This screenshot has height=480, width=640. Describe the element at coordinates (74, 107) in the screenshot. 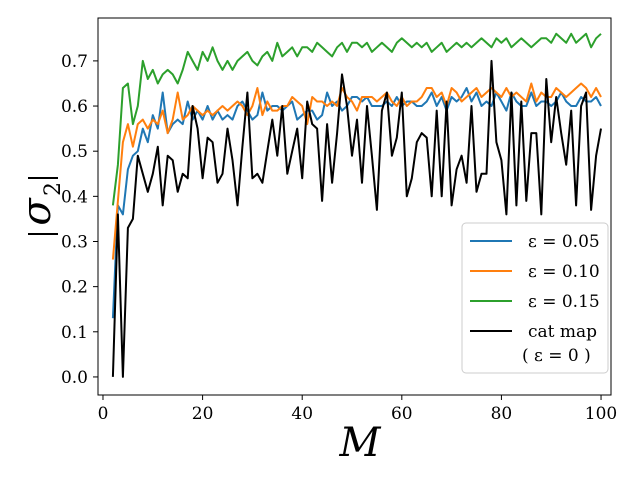

I see `y-tick-label: 0.6` at that location.